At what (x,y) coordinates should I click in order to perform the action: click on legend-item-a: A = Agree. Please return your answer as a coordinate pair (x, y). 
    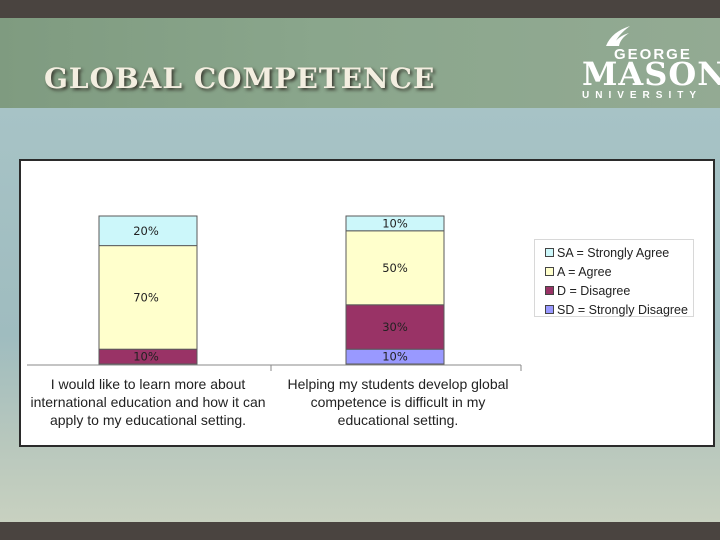
    Looking at the image, I should click on (619, 271).